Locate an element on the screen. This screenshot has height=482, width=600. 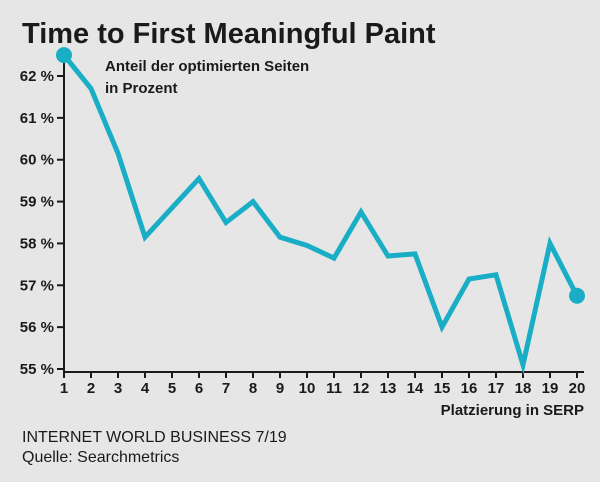
x-tick-label: 8 is located at coordinates (253, 388).